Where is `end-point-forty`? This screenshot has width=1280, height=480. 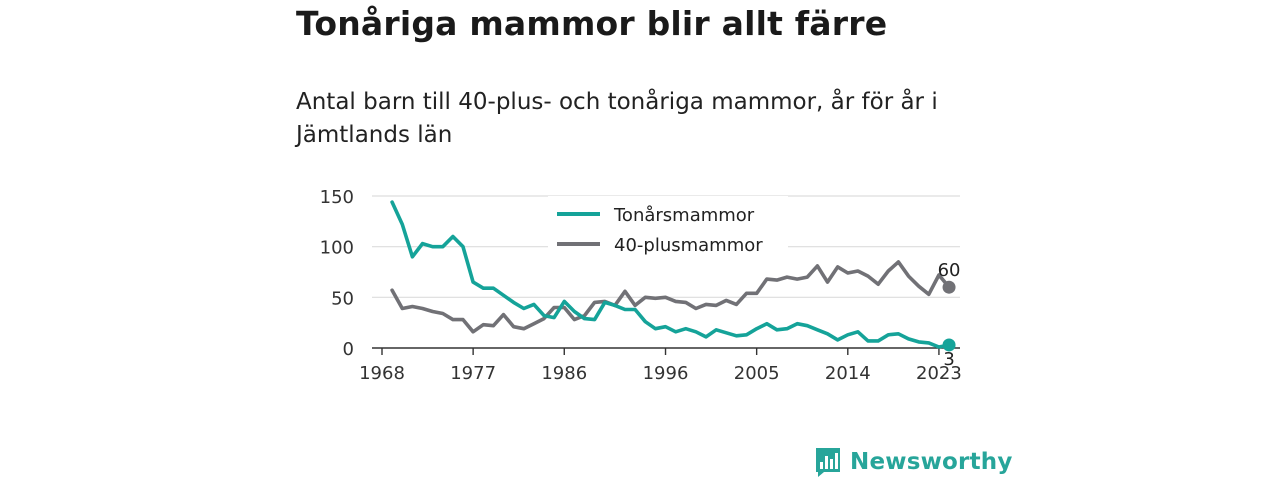 end-point-forty is located at coordinates (949, 287).